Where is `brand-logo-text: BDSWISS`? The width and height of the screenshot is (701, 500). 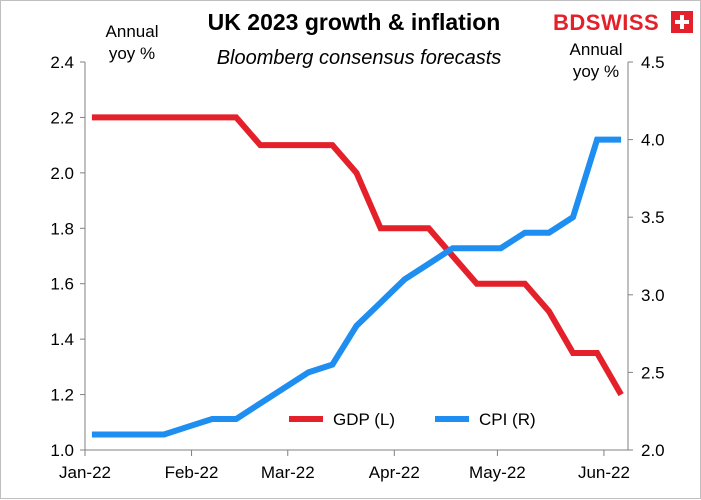 brand-logo-text: BDSWISS is located at coordinates (606, 22).